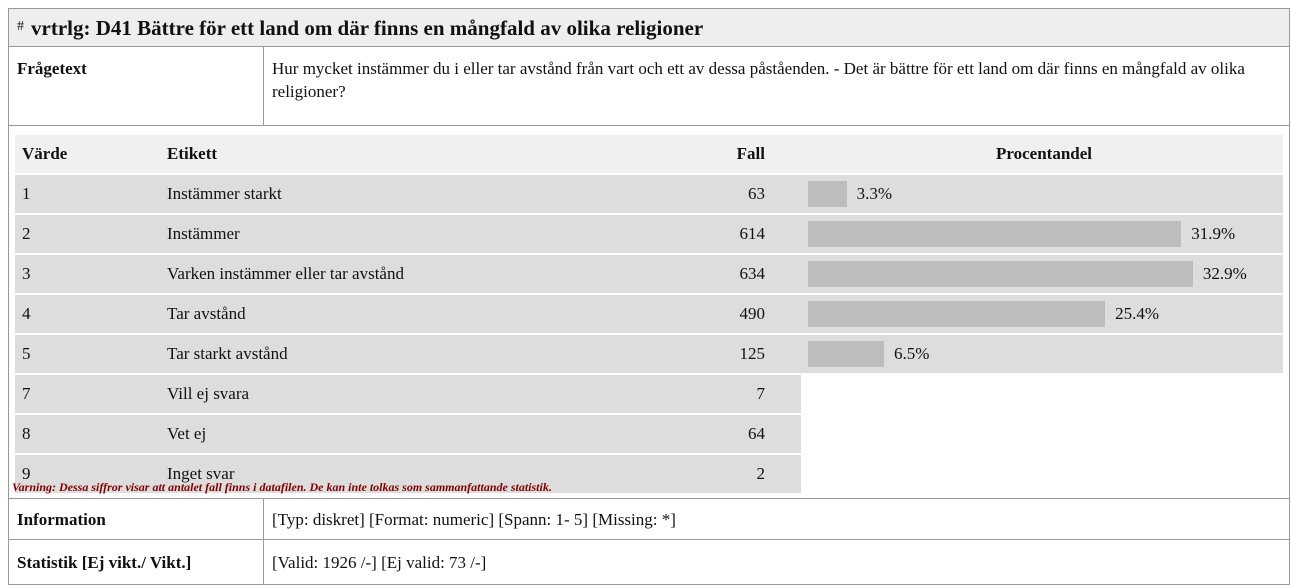 The width and height of the screenshot is (1290, 586). I want to click on value-cell: 5, so click(26, 353).